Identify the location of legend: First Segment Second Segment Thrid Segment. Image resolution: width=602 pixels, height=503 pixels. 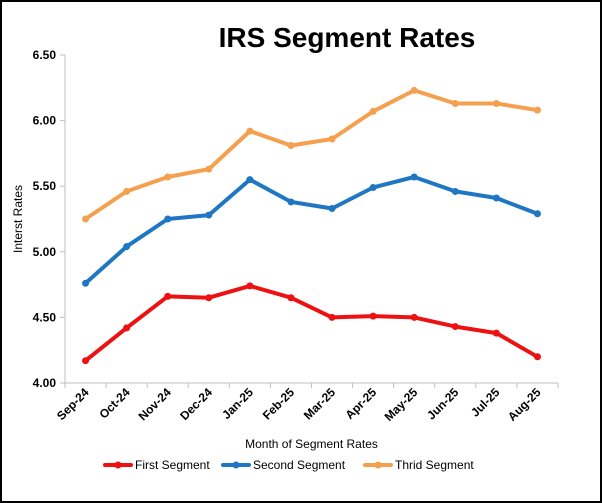
(288, 465).